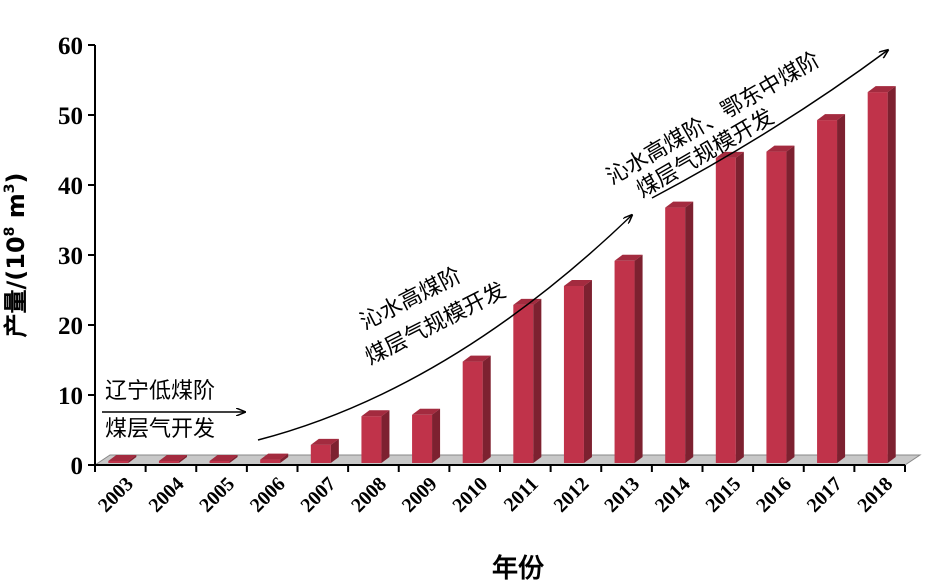 This screenshot has height=583, width=931. What do you see at coordinates (724, 495) in the screenshot?
I see `x-tick-label: 2015` at bounding box center [724, 495].